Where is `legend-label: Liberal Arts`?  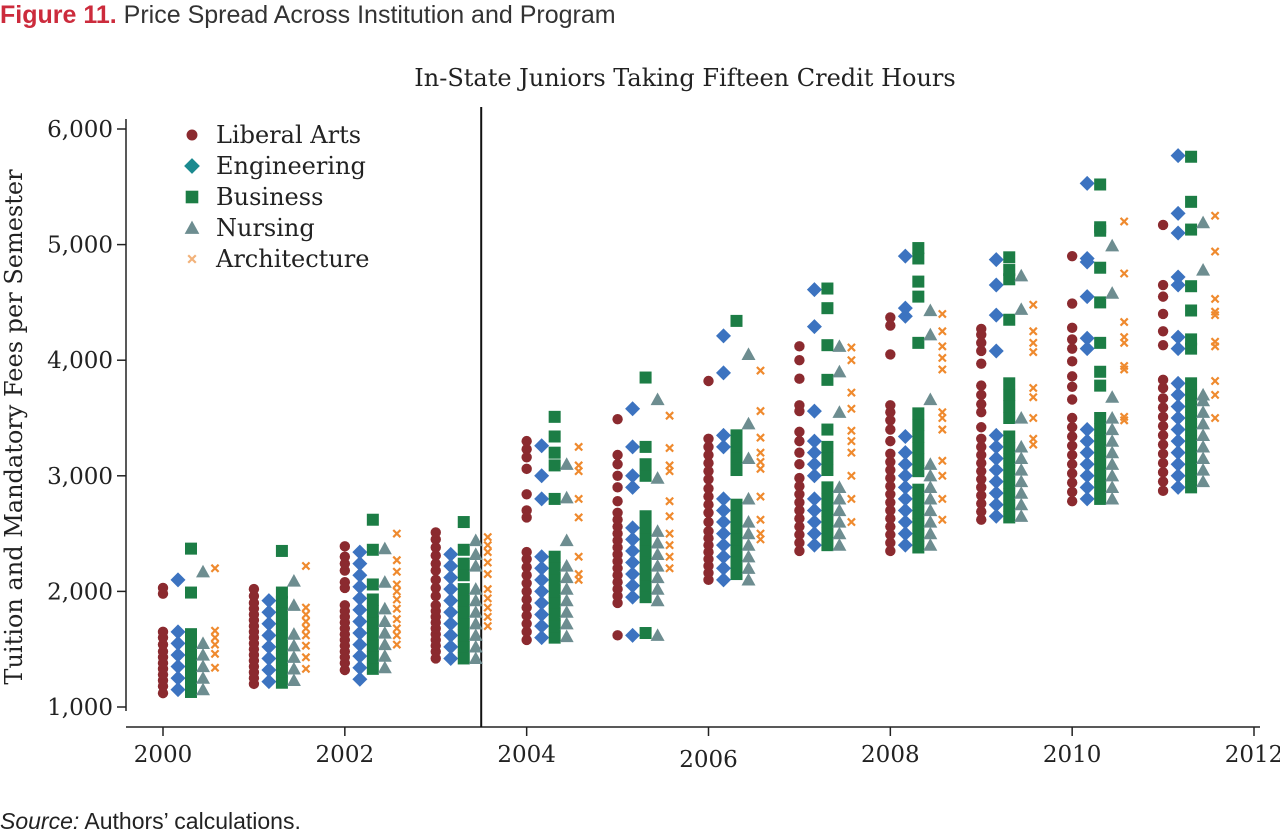 legend-label: Liberal Arts is located at coordinates (288, 135).